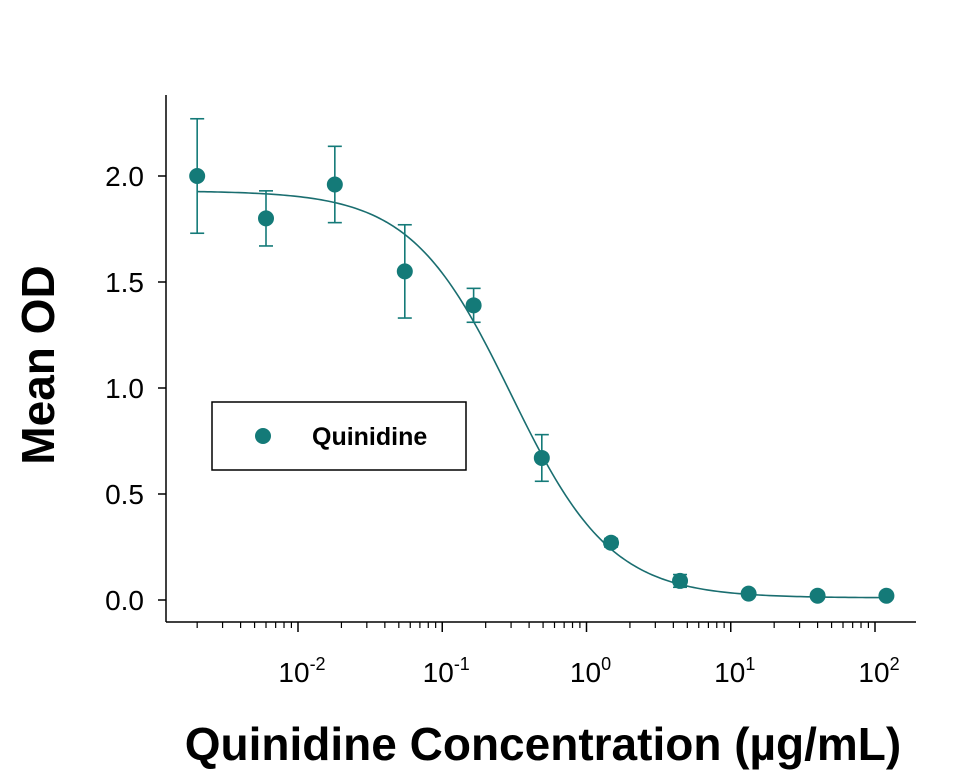  Describe the element at coordinates (301, 671) in the screenshot. I see `x-tick-label: 10⁻²` at that location.